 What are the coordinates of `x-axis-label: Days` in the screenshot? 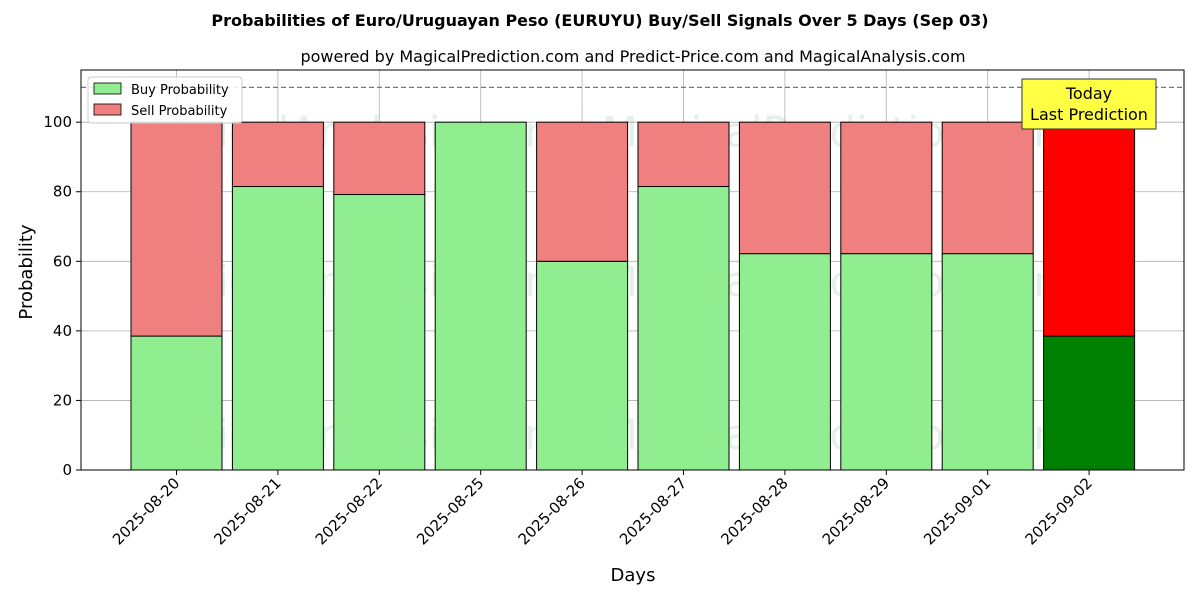 It's located at (633, 575).